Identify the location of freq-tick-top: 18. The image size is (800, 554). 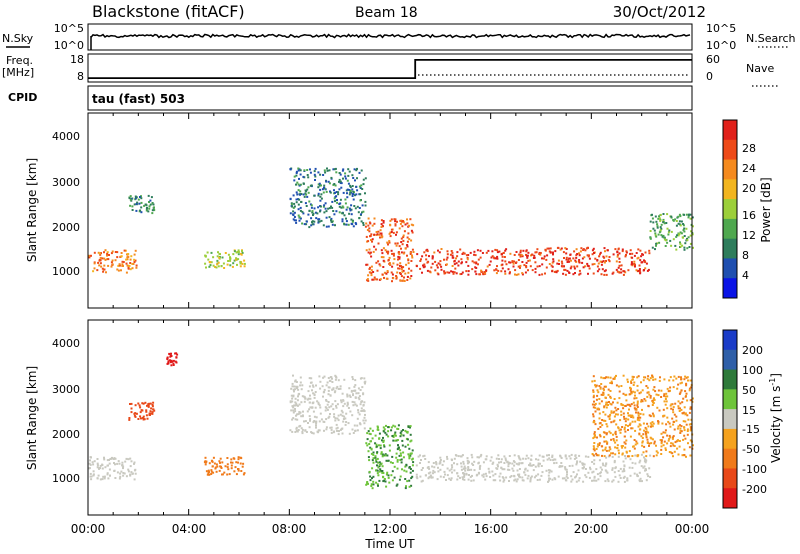
(77, 59).